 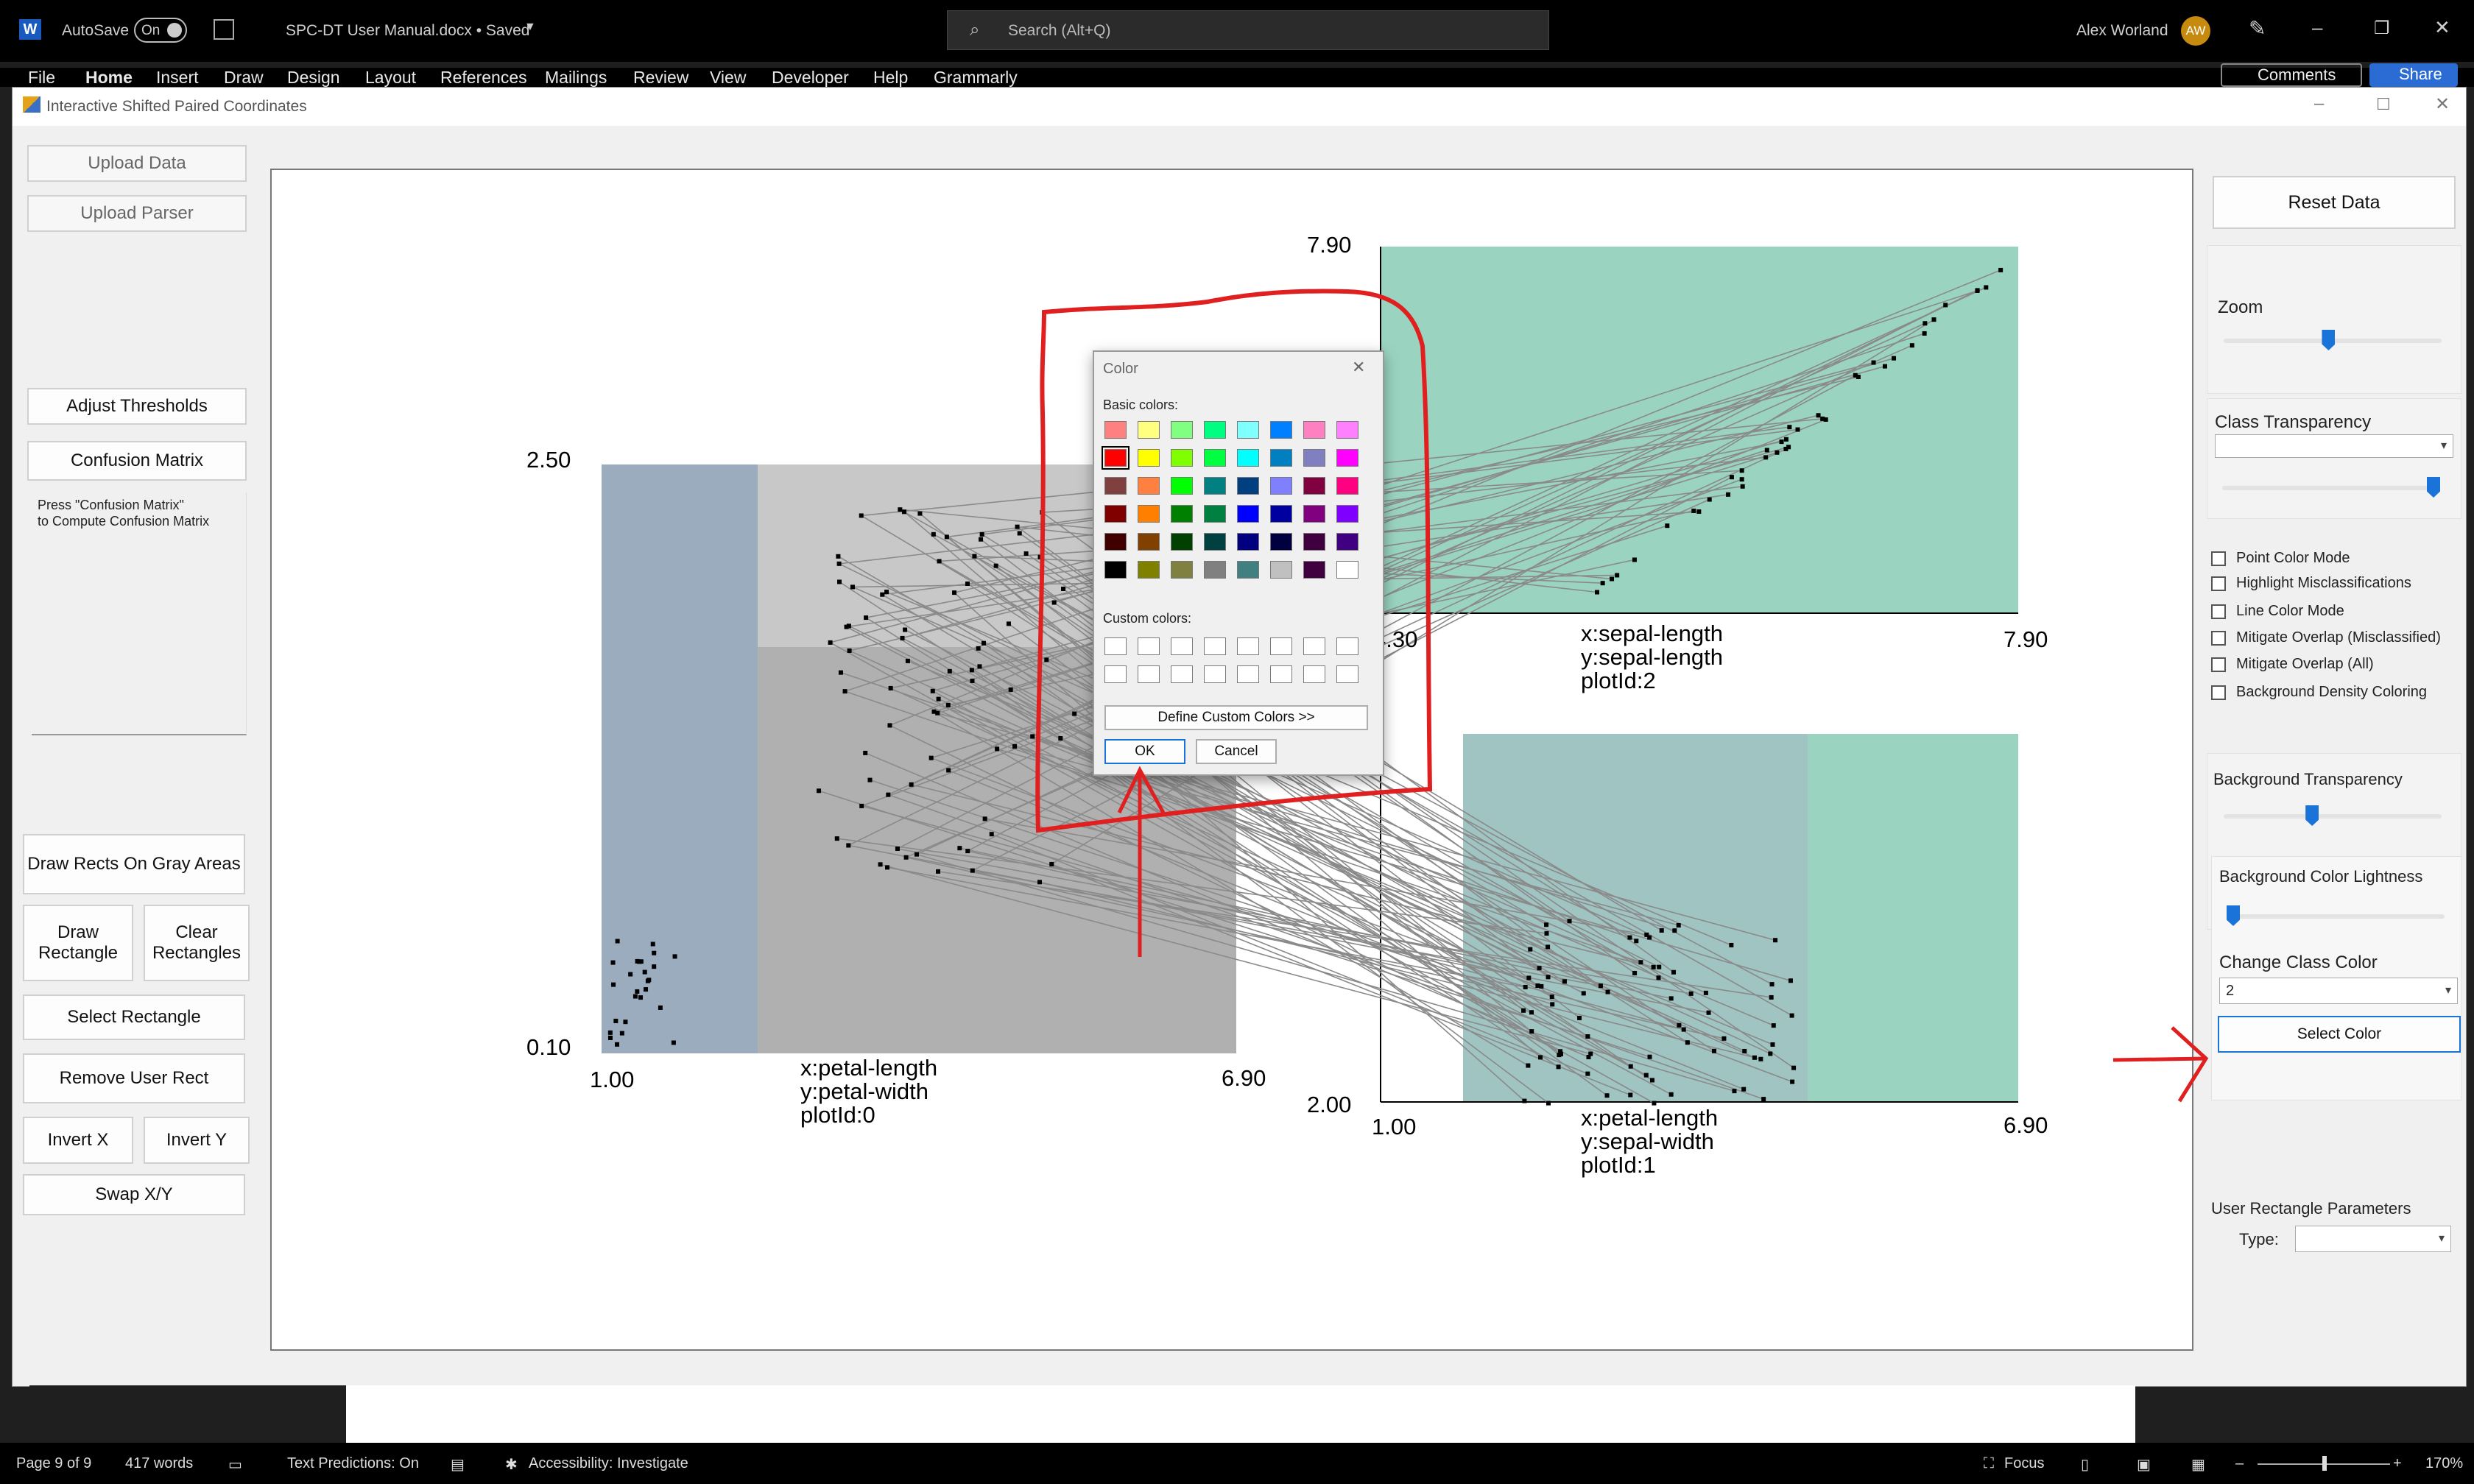 I want to click on tab-home: Home, so click(x=109, y=77).